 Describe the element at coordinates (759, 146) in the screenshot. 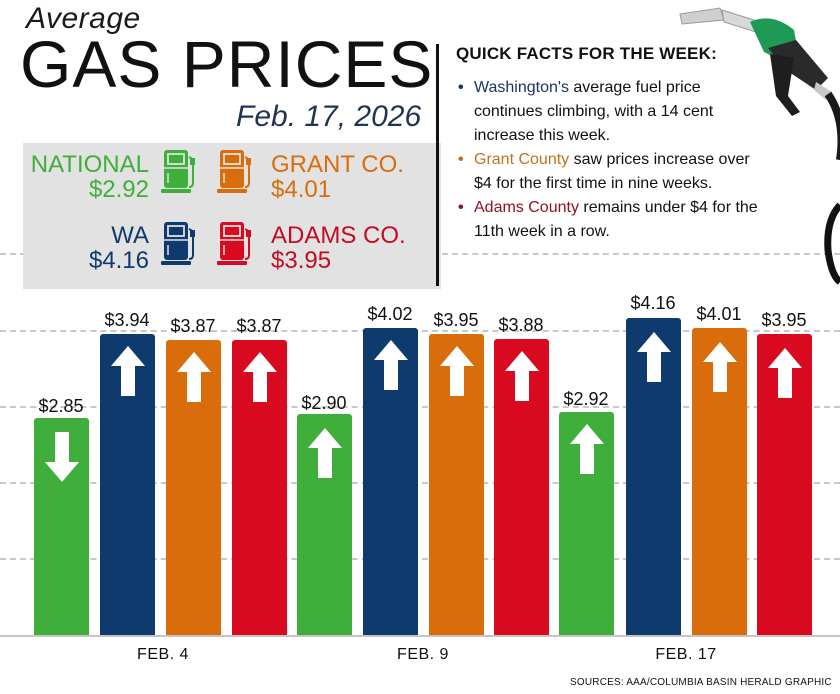

I see `fuel-nozzle-icon` at that location.